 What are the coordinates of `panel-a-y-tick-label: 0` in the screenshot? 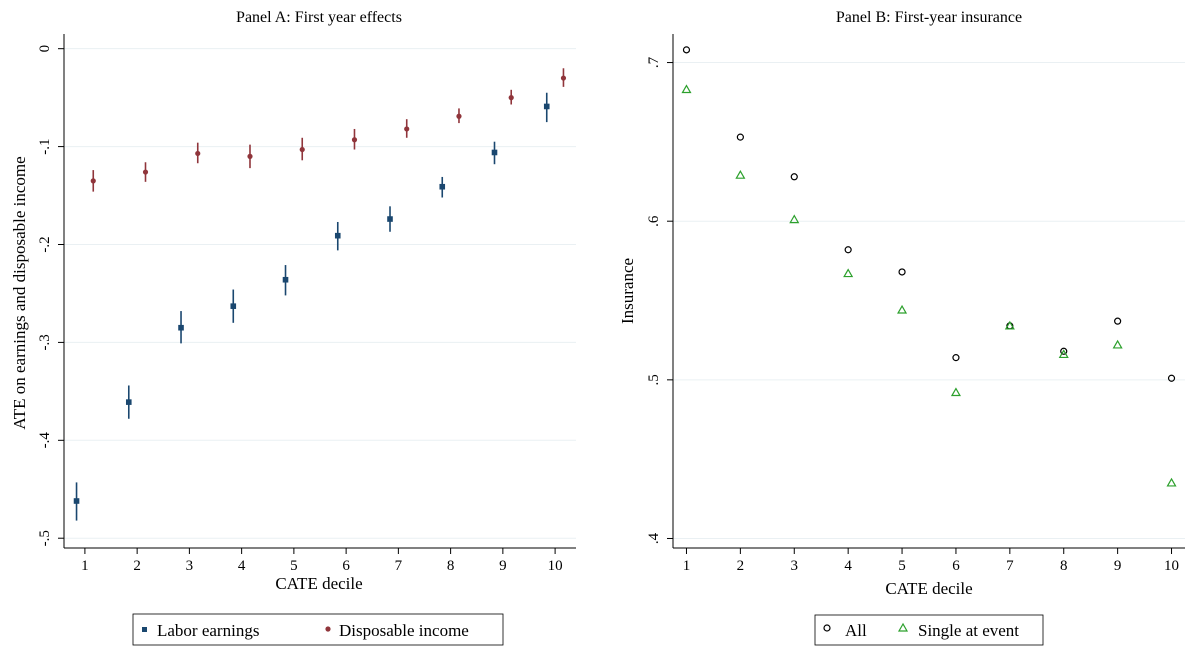 It's located at (45, 49).